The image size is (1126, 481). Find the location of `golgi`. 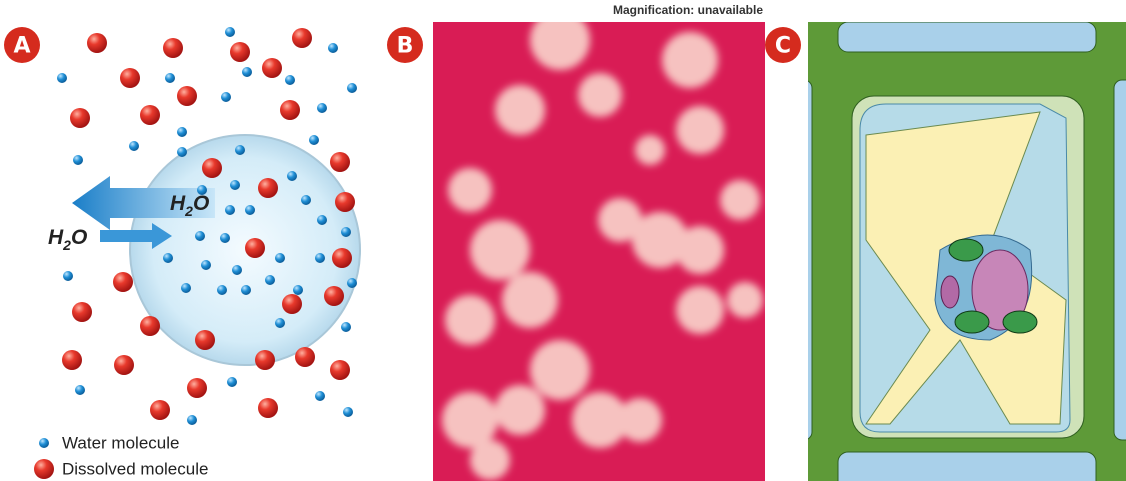

golgi is located at coordinates (950, 292).